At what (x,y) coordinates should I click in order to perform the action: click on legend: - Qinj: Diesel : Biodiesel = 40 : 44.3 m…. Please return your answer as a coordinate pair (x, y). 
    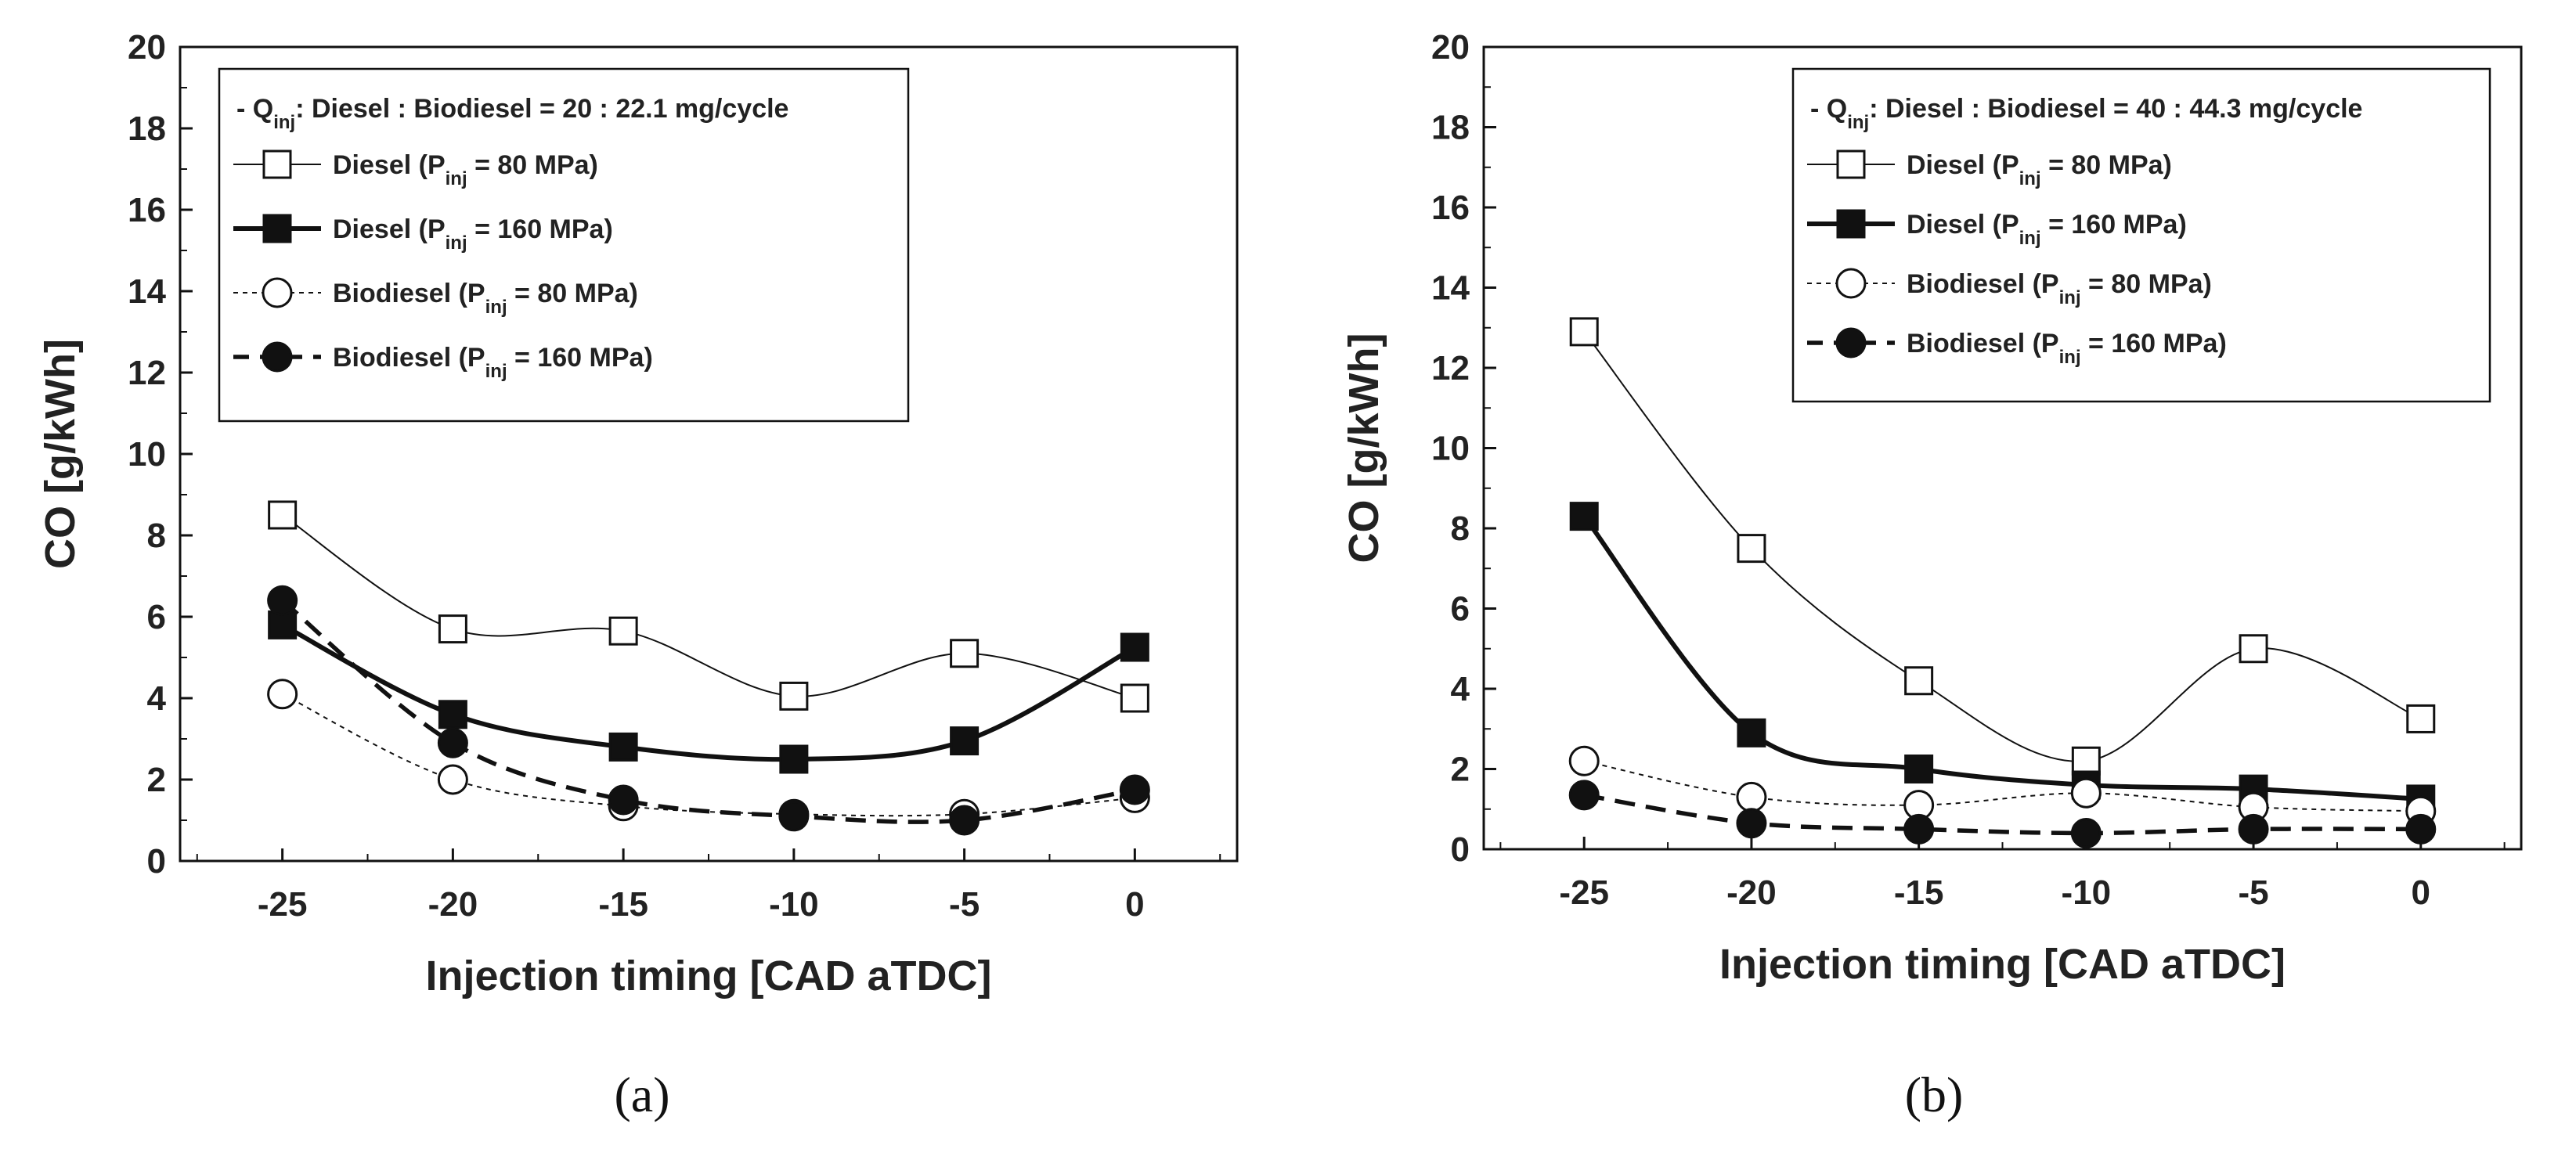
    Looking at the image, I should click on (2141, 235).